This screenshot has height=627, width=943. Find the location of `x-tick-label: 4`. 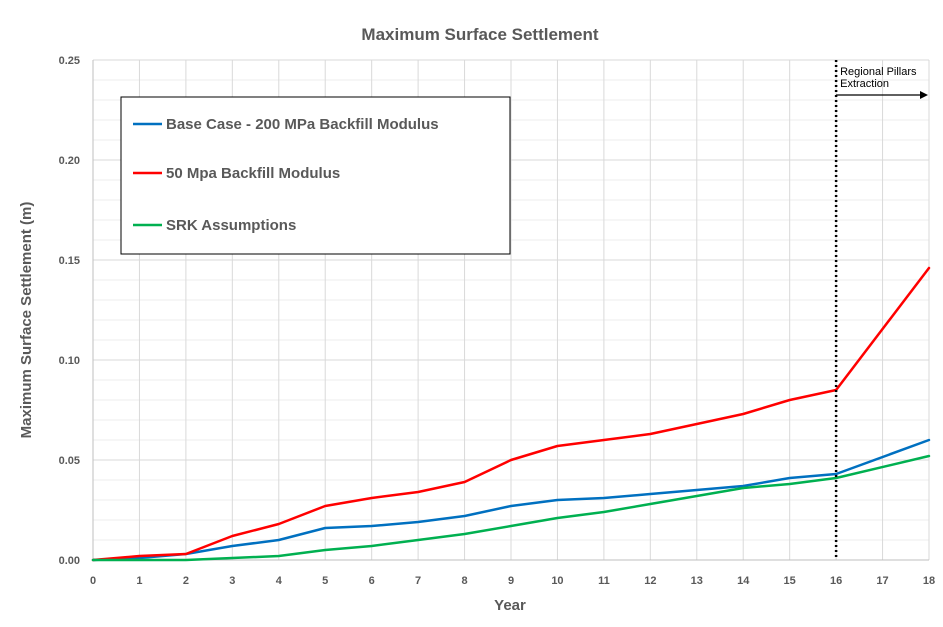

x-tick-label: 4 is located at coordinates (279, 581).